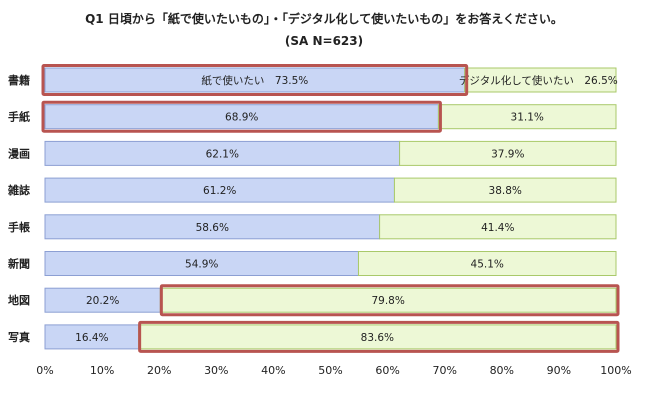 Image resolution: width=648 pixels, height=402 pixels. I want to click on data-label-paper-6: 20.2%, so click(102, 301).